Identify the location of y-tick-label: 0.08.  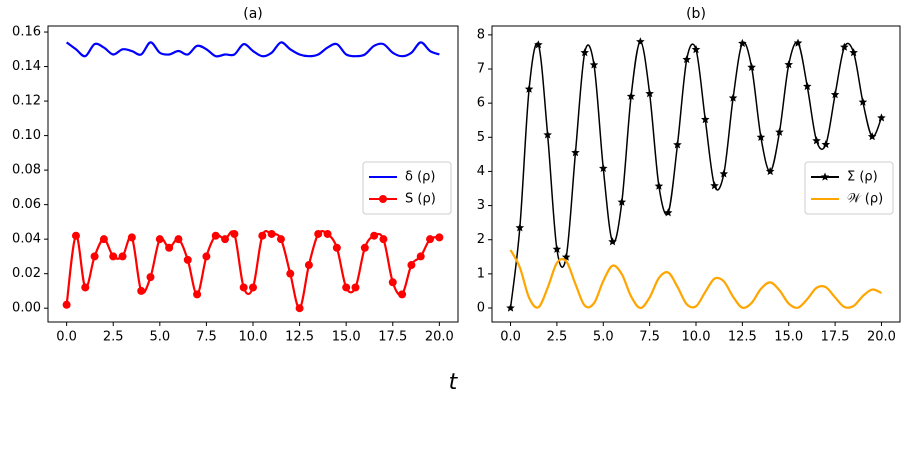
(26, 170).